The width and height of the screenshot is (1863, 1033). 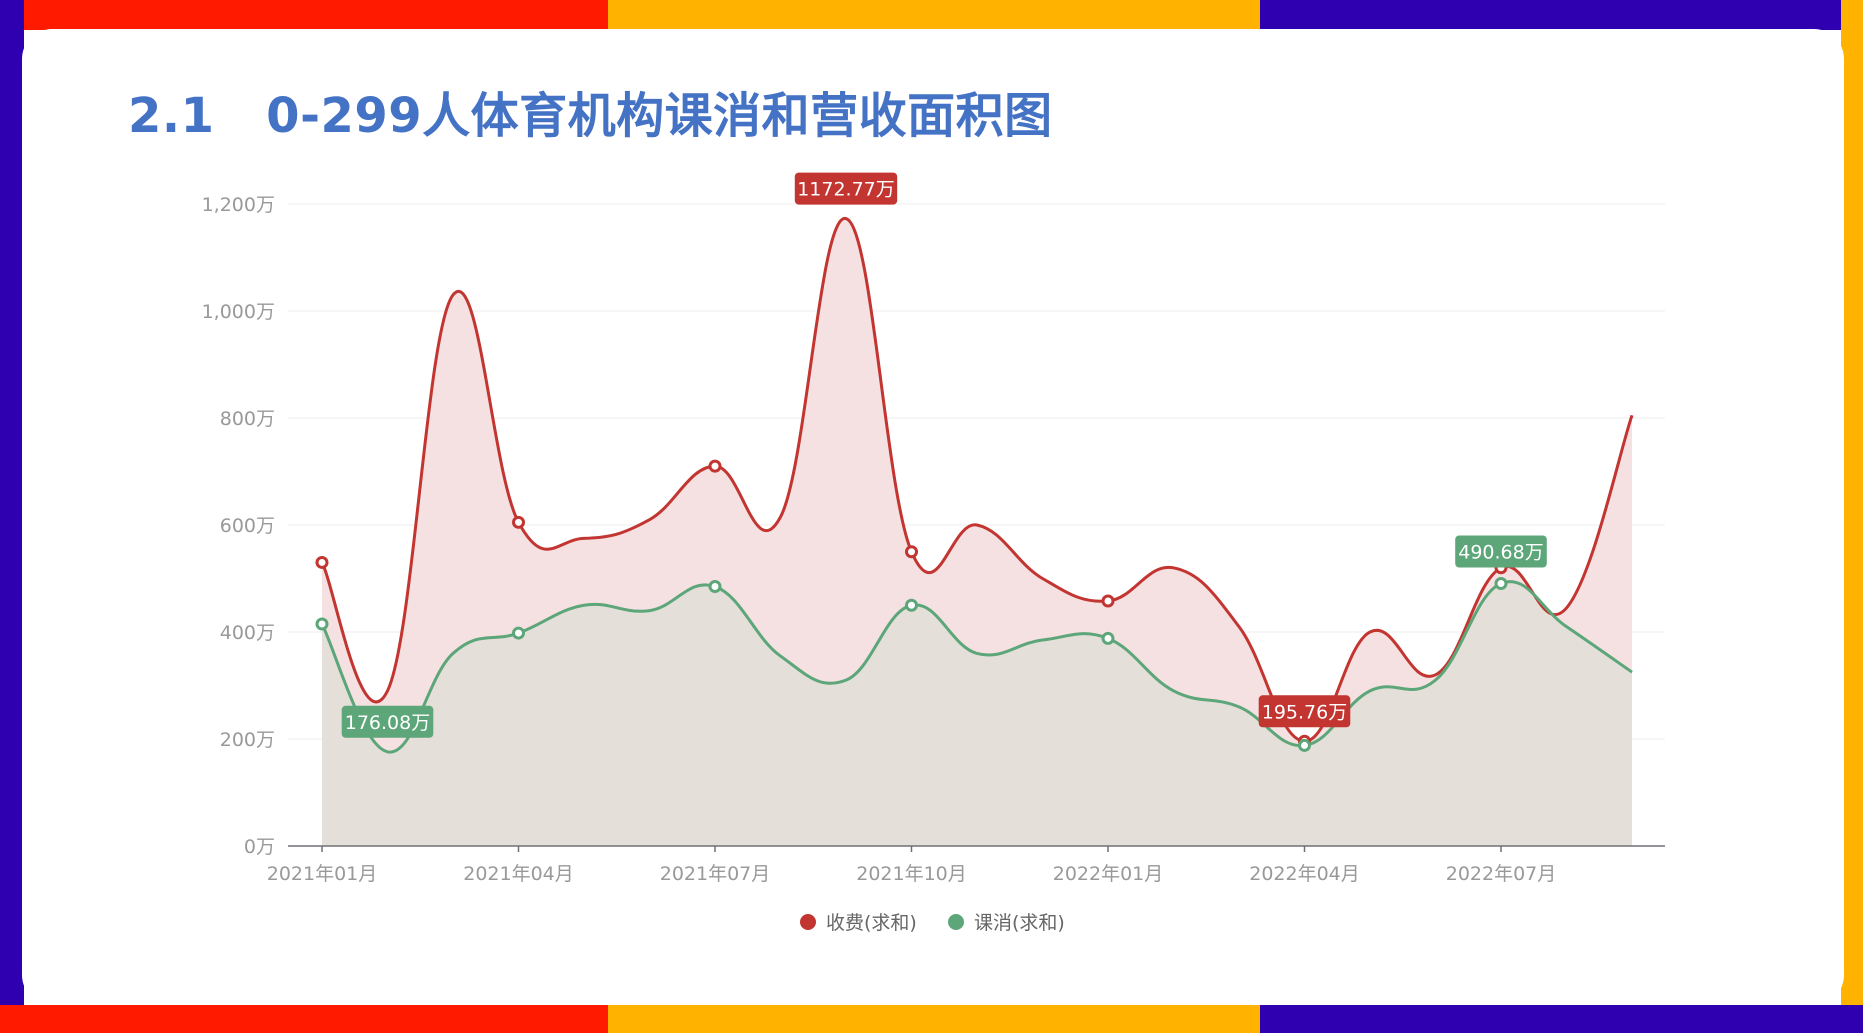 What do you see at coordinates (247, 740) in the screenshot?
I see `y-tick-label: 200万` at bounding box center [247, 740].